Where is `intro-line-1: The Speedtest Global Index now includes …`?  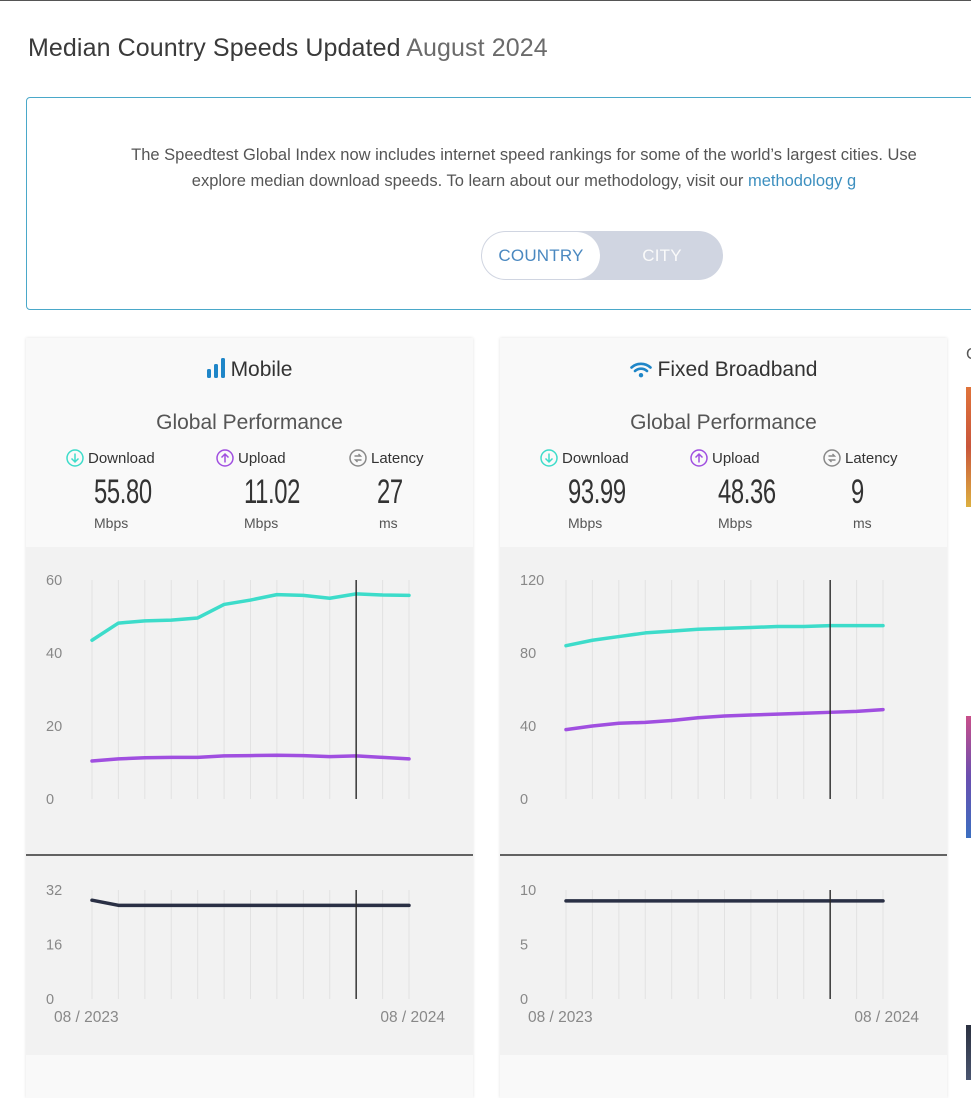 intro-line-1: The Speedtest Global Index now includes … is located at coordinates (524, 155).